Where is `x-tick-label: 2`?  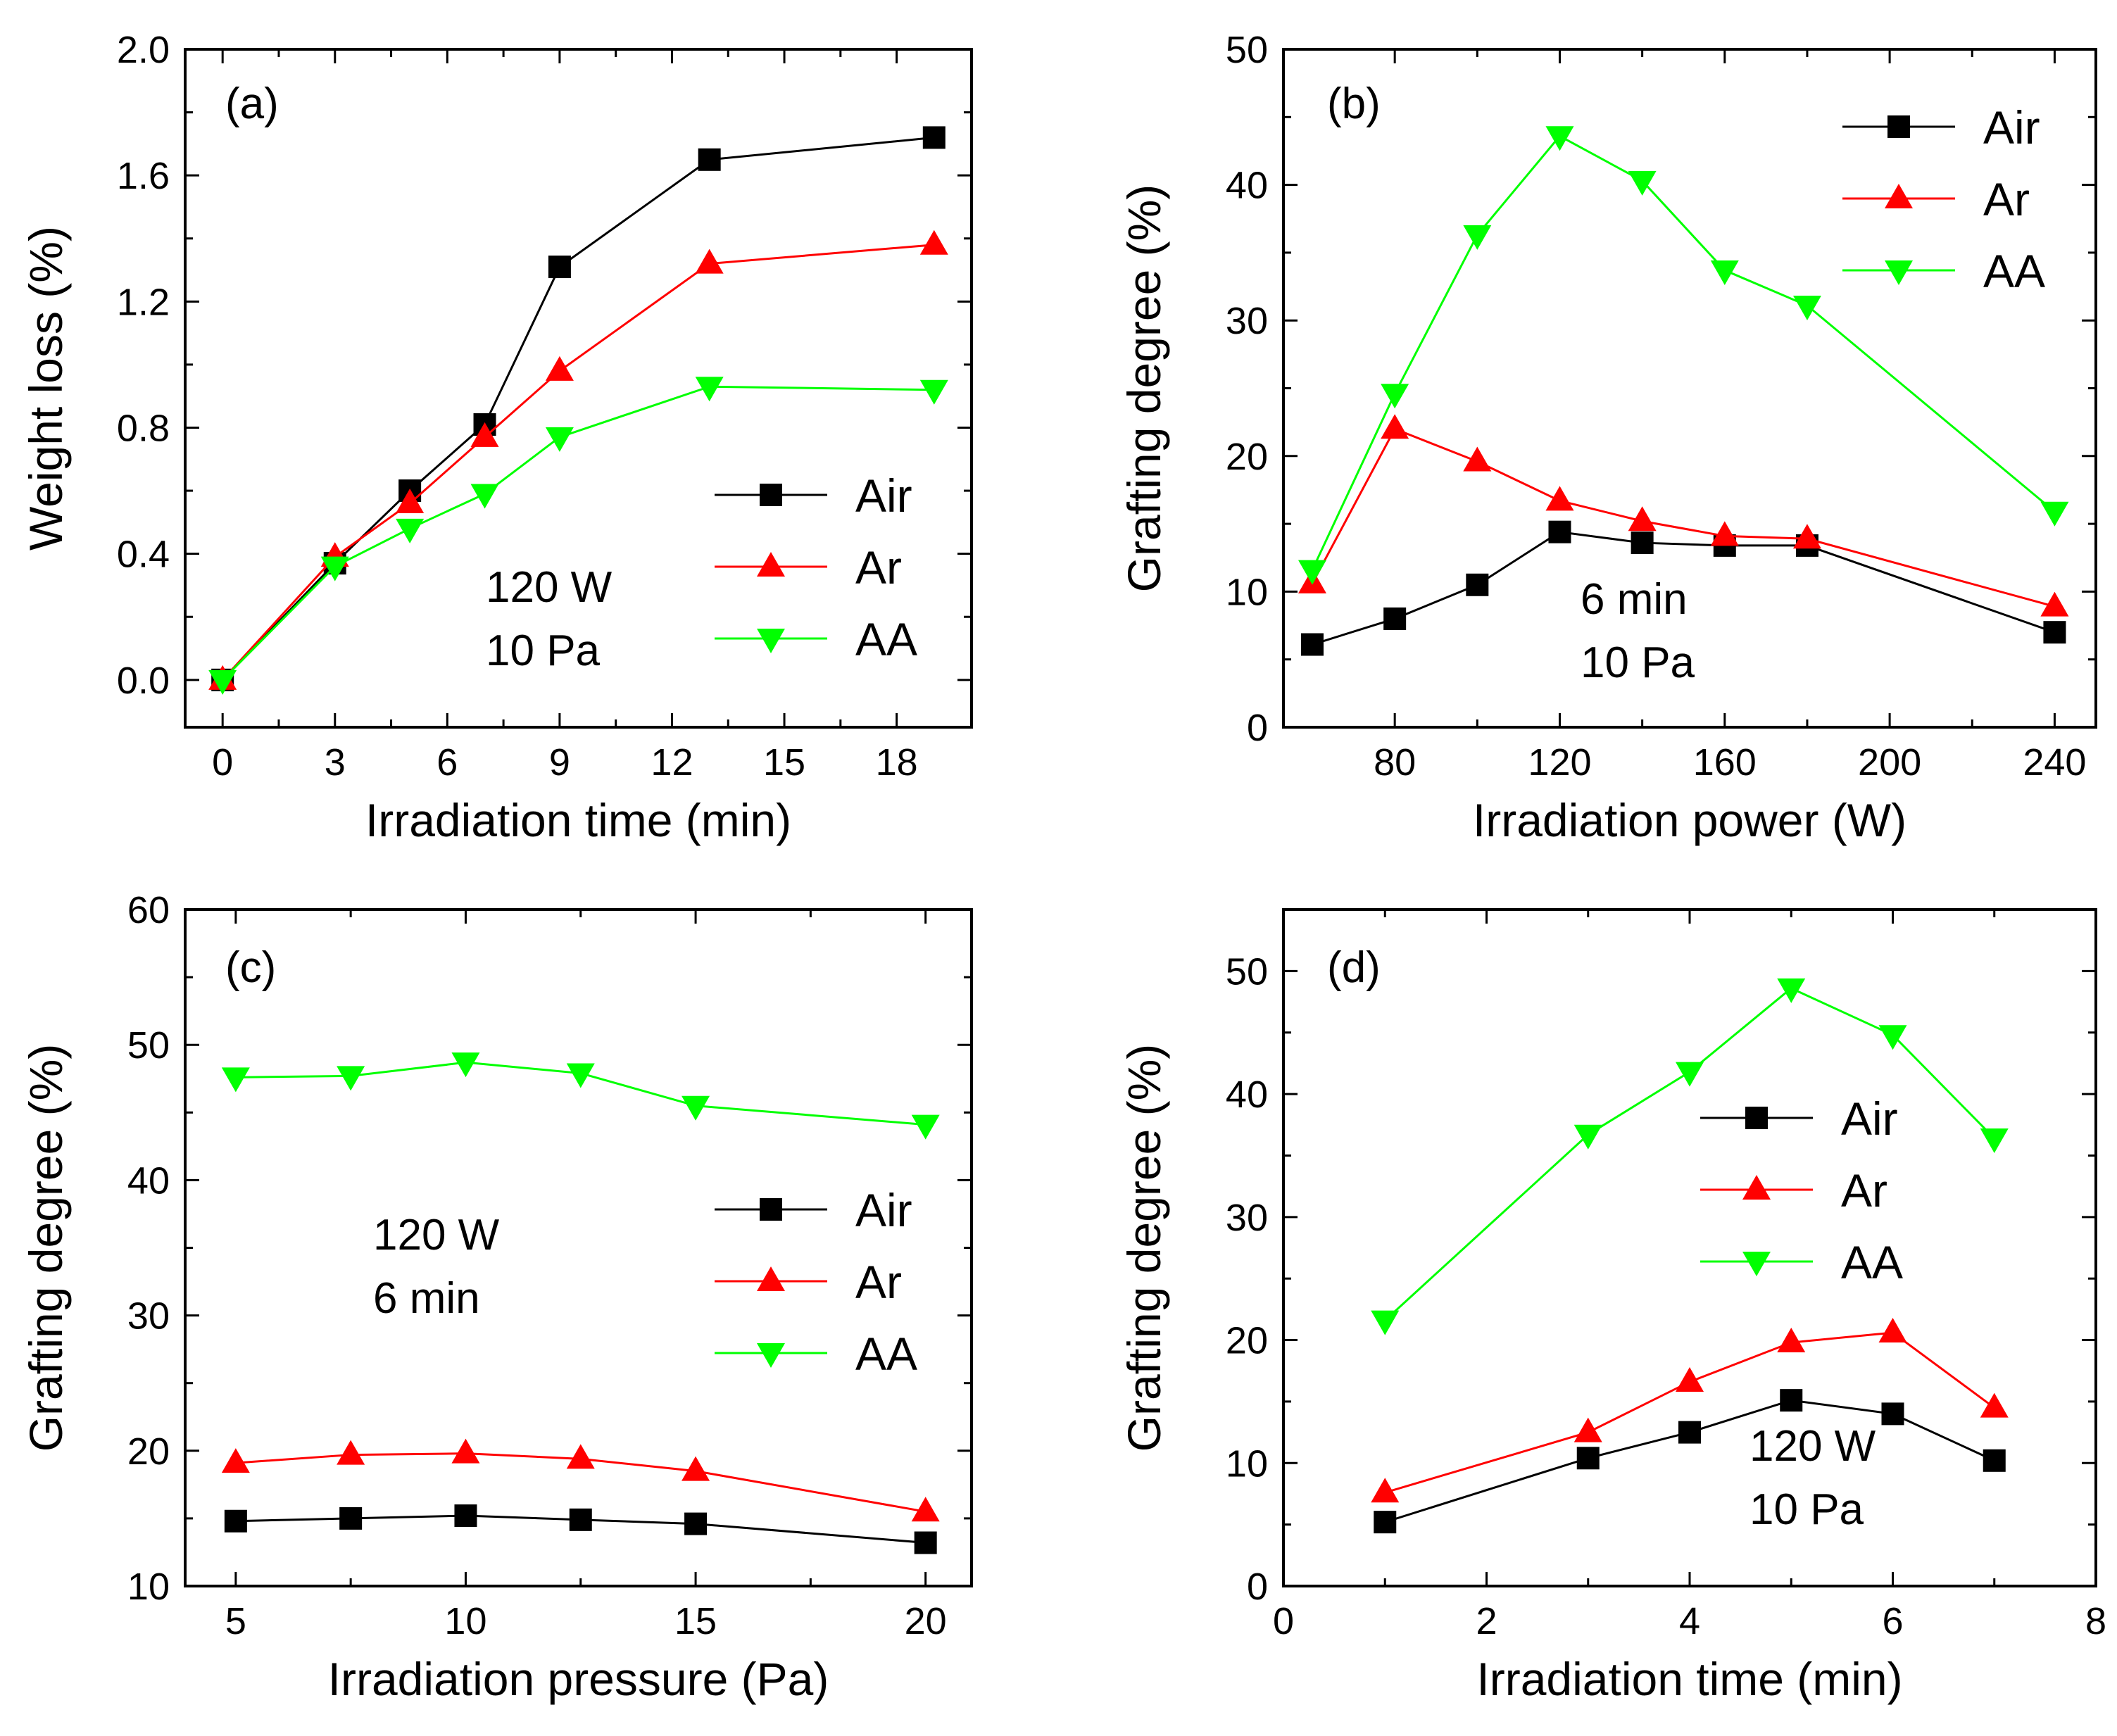 x-tick-label: 2 is located at coordinates (1487, 1621).